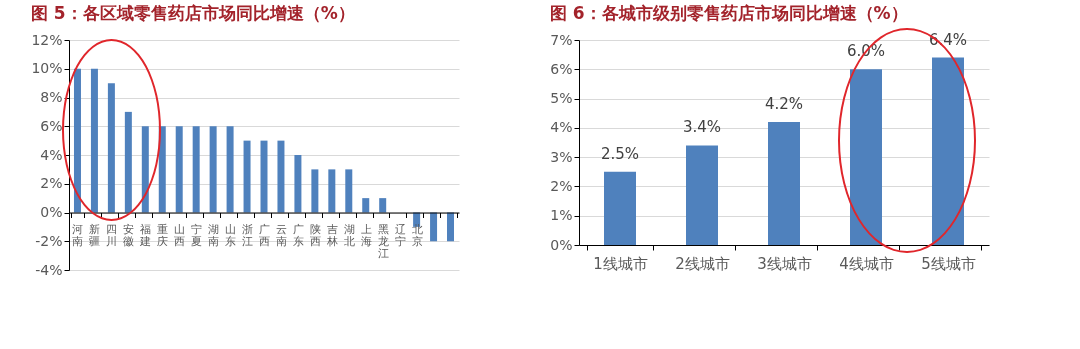  Describe the element at coordinates (298, 235) in the screenshot. I see `x-tick-label: 广东` at that location.